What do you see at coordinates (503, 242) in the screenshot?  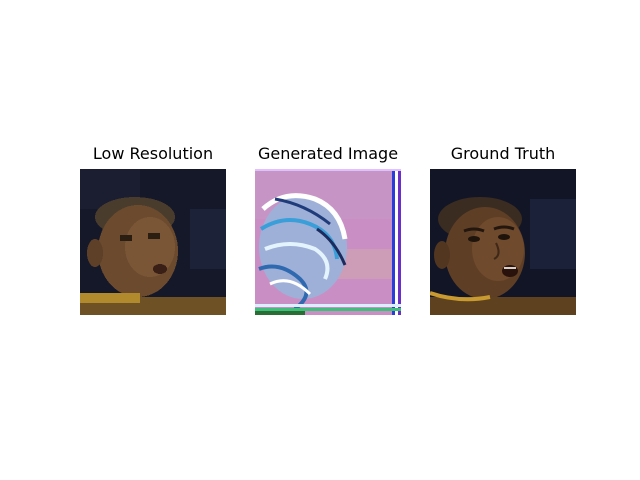 I see `ground-truth-image` at bounding box center [503, 242].